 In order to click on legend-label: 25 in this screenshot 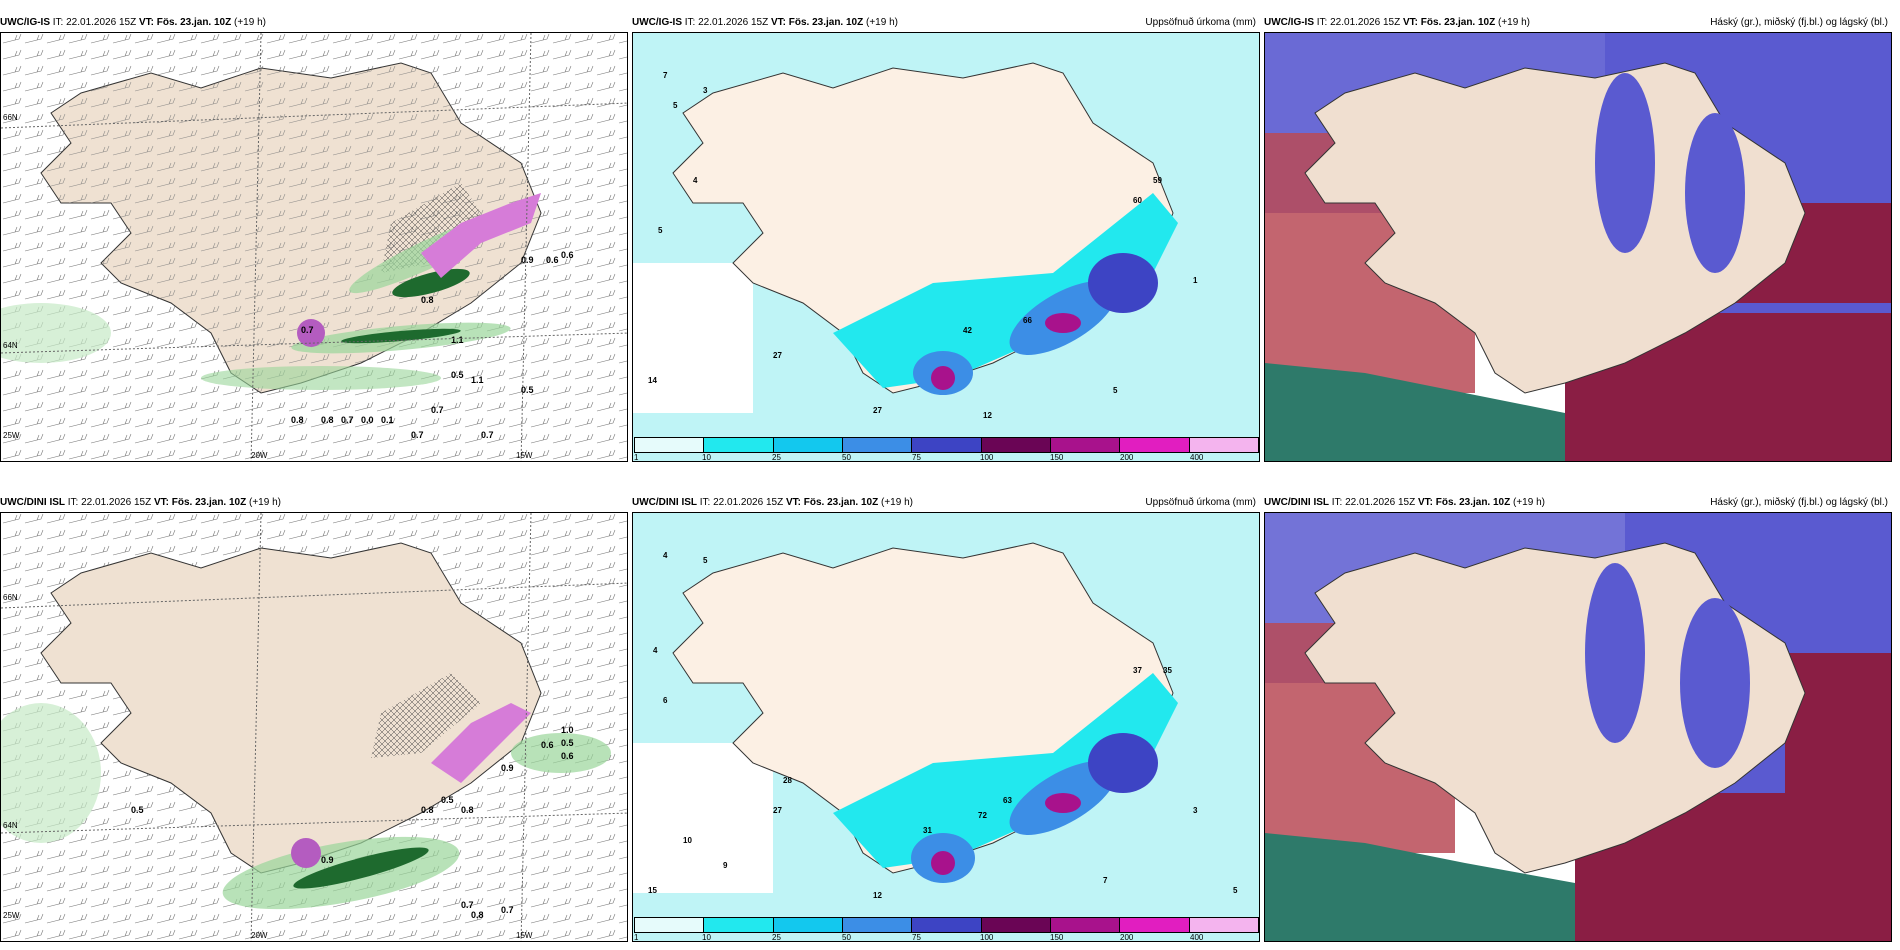, I will do `click(776, 457)`.